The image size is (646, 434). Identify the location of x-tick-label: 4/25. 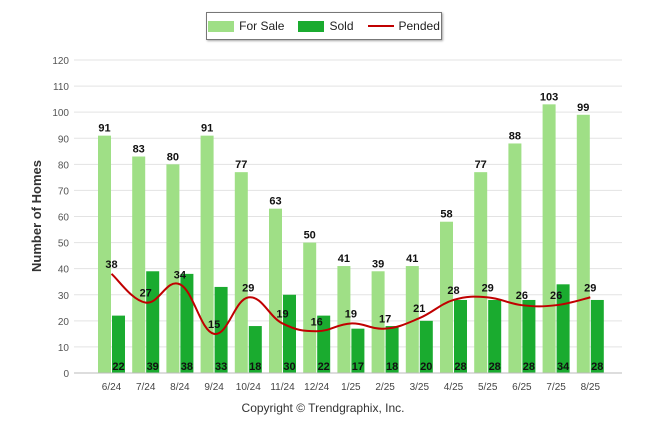
(454, 387).